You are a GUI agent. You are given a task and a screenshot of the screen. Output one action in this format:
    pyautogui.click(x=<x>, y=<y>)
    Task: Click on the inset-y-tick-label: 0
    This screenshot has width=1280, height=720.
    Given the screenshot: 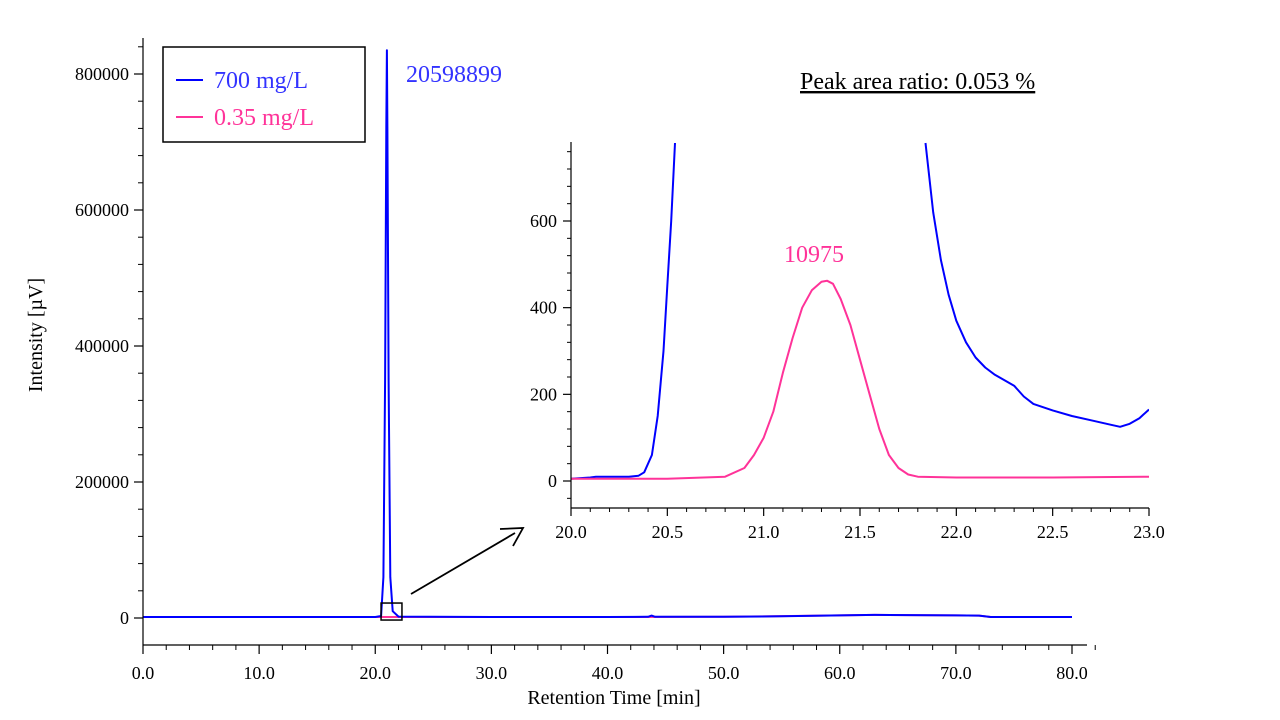 What is the action you would take?
    pyautogui.click(x=552, y=481)
    